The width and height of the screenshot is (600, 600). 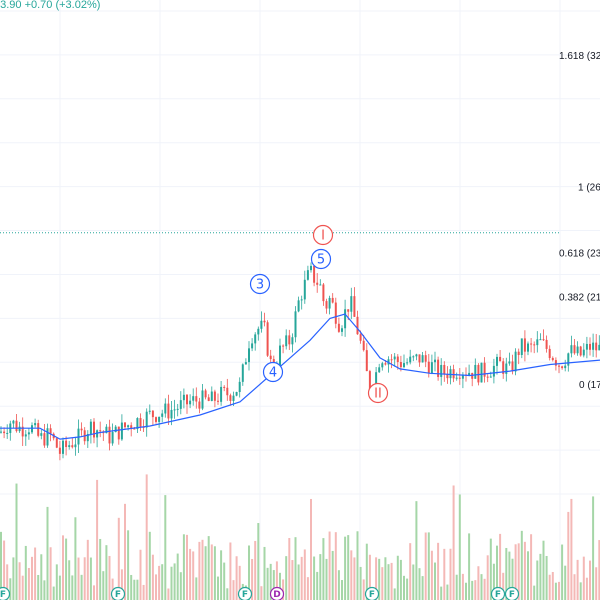 I want to click on fib-level-label: 0 (17, so click(x=589, y=385).